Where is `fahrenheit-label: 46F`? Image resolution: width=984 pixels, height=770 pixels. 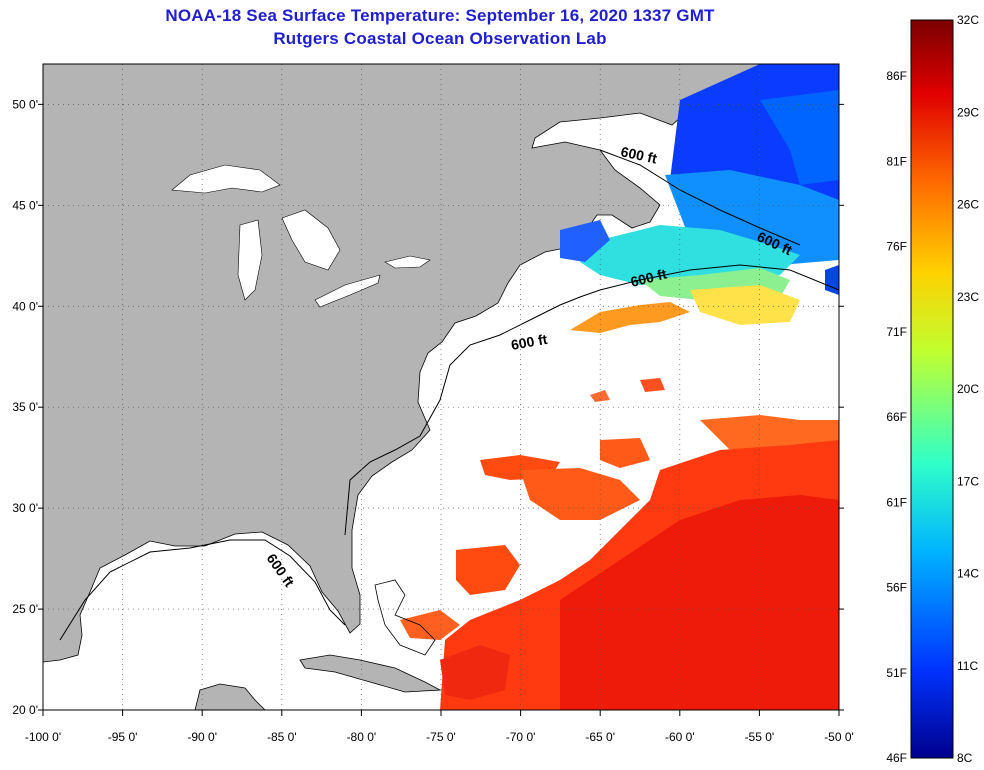
fahrenheit-label: 46F is located at coordinates (896, 758).